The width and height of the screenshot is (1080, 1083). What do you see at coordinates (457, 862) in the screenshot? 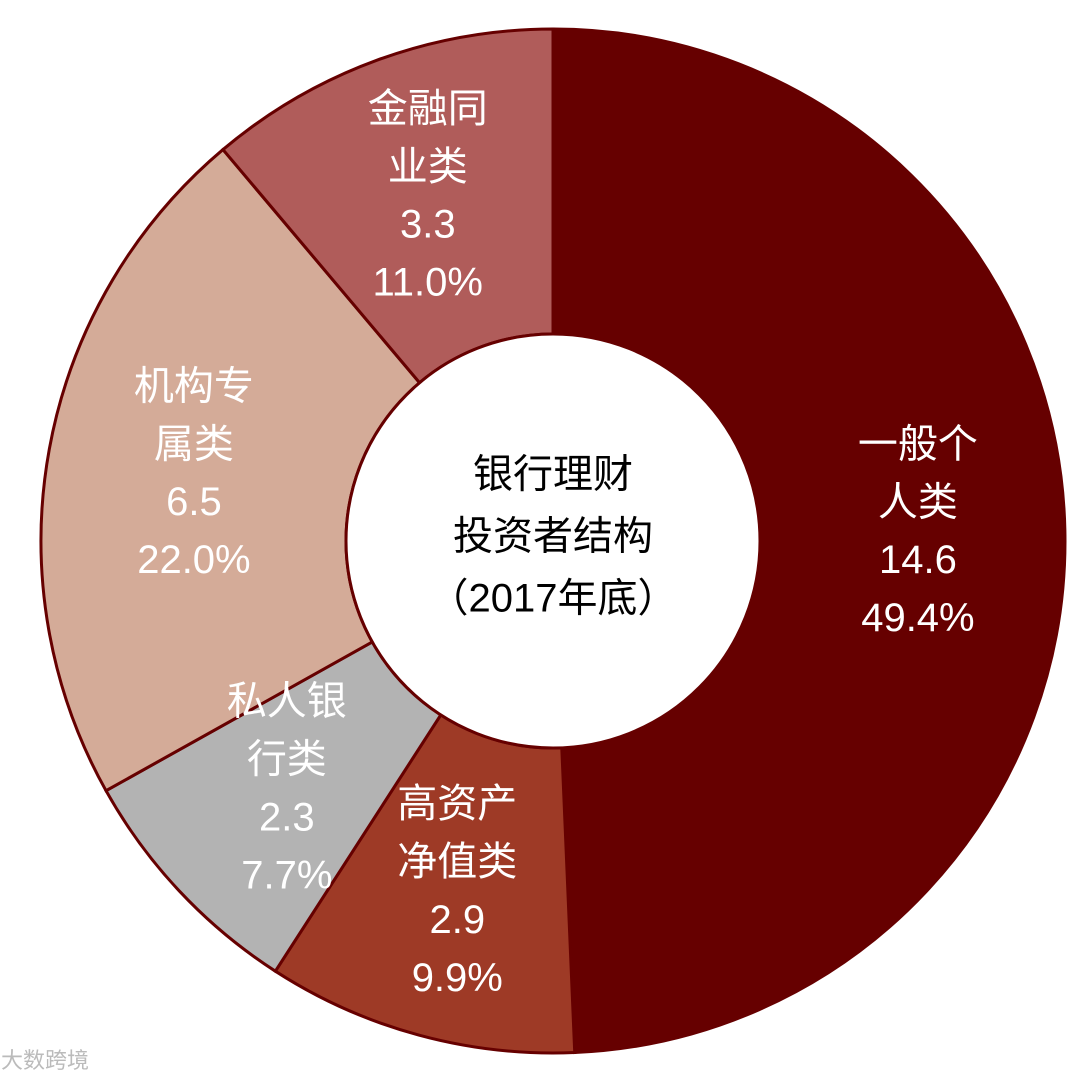
I see `slice-label-line: 净值类` at bounding box center [457, 862].